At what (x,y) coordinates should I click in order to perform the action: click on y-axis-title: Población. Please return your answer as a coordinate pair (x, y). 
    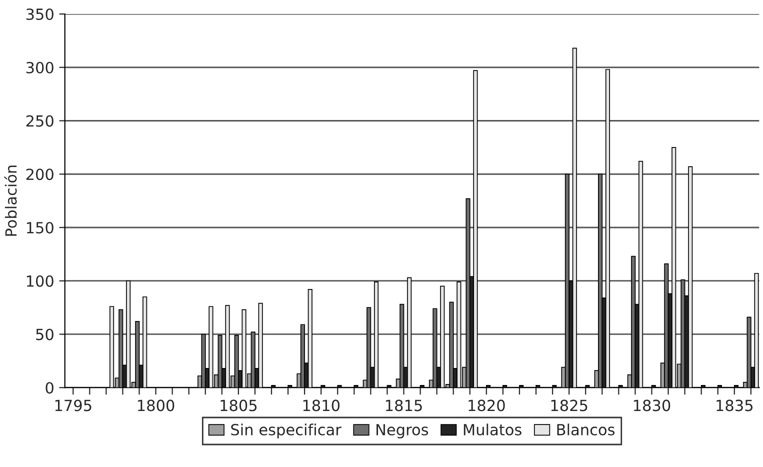
    Looking at the image, I should click on (10, 201).